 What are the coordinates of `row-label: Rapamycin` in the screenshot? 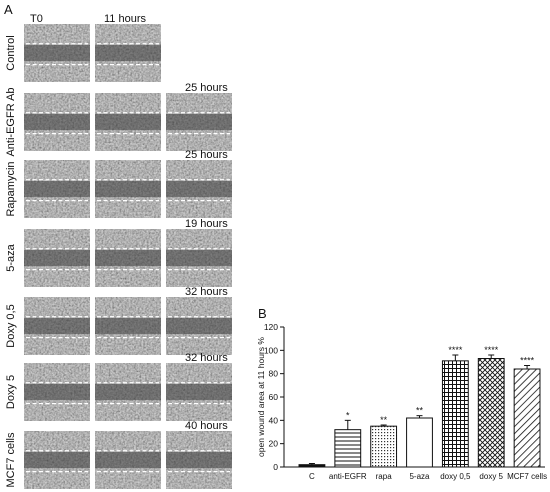 It's located at (11, 188).